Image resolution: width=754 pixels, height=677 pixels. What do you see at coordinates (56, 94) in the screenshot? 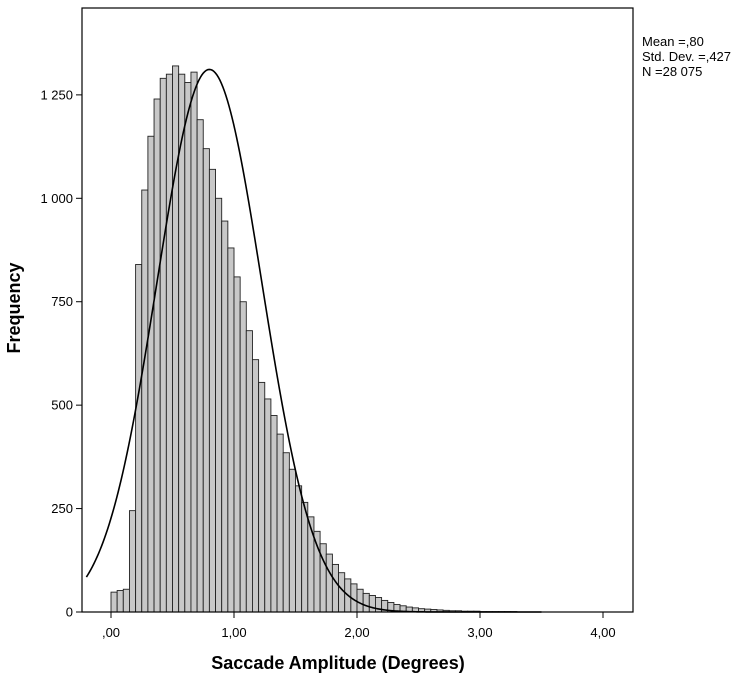
I see `y-tick-label: 1 250` at bounding box center [56, 94].